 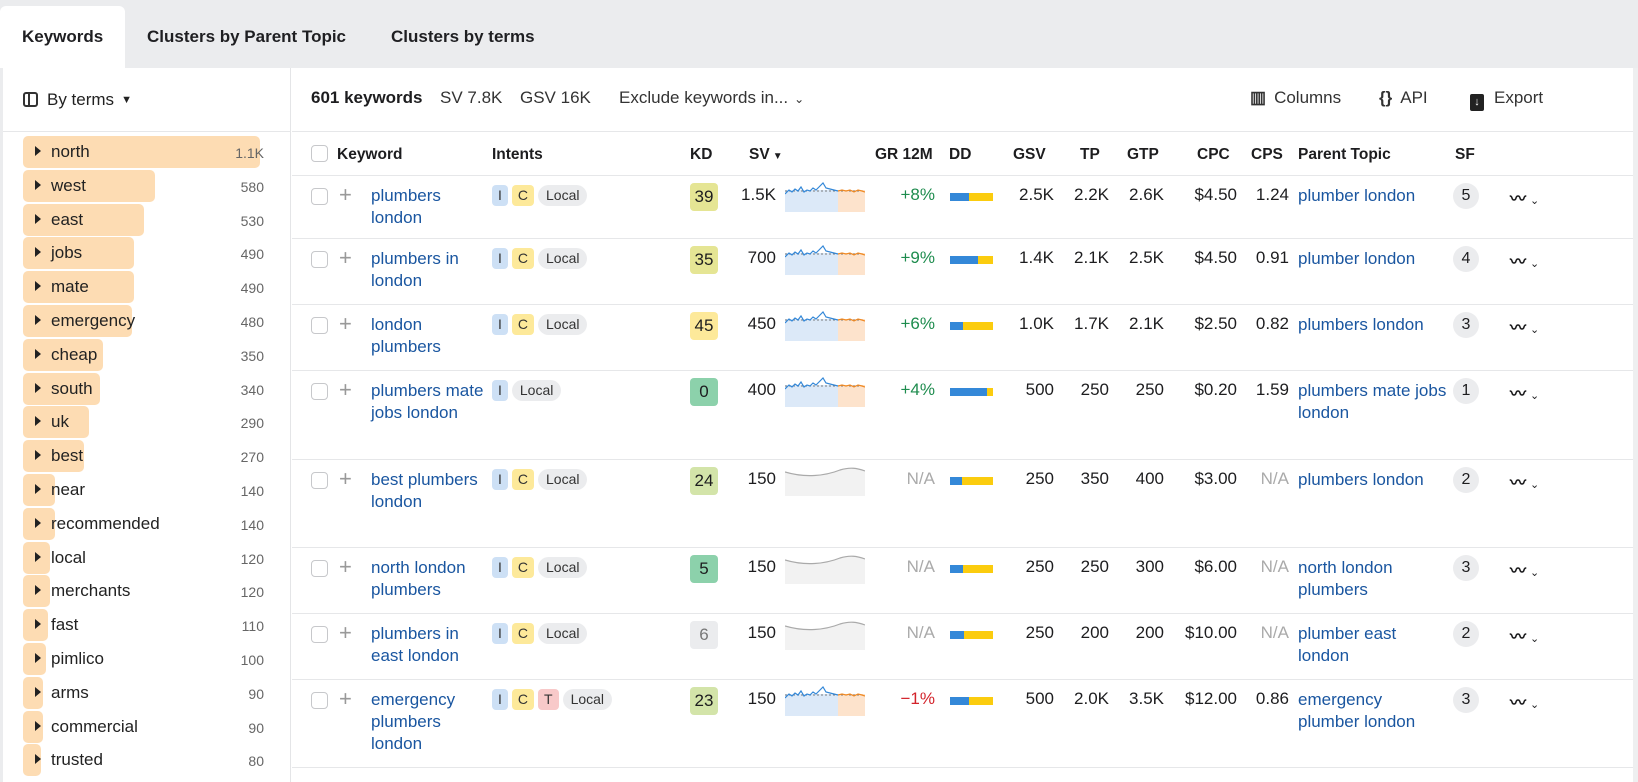 I want to click on term-item: jobs 490, so click(x=148, y=253).